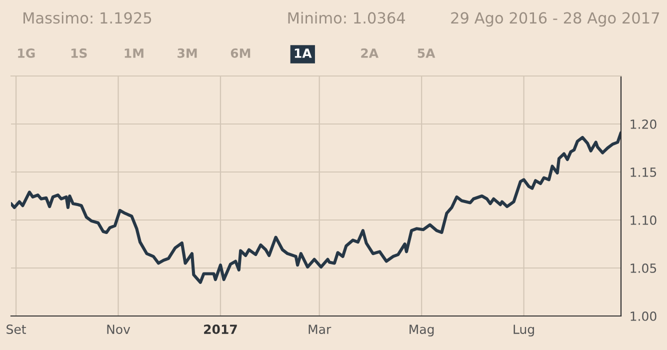 Image resolution: width=667 pixels, height=350 pixels. I want to click on text: 29 Ago 2016 - 28 Ago 2017, so click(555, 19).